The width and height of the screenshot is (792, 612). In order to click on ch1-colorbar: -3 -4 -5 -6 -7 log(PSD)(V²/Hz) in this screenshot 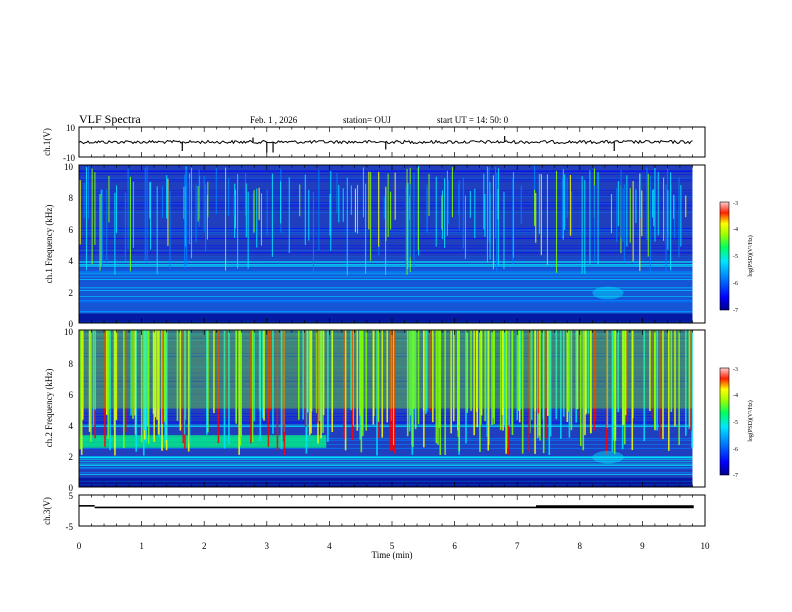, I will do `click(736, 257)`.